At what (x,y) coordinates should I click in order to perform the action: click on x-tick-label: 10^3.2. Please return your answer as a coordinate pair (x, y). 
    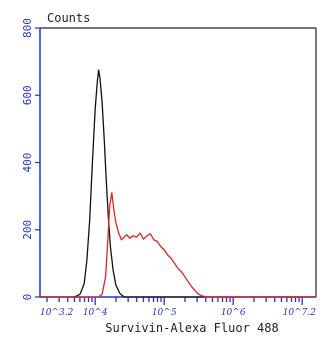
    Looking at the image, I should click on (57, 313).